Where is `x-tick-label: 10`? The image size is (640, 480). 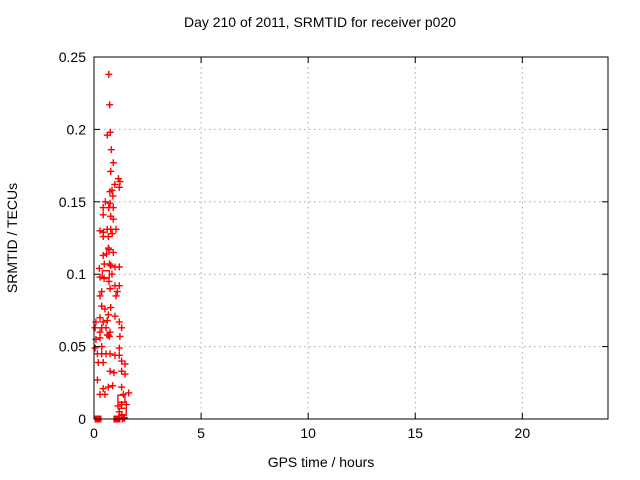 x-tick-label: 10 is located at coordinates (308, 433).